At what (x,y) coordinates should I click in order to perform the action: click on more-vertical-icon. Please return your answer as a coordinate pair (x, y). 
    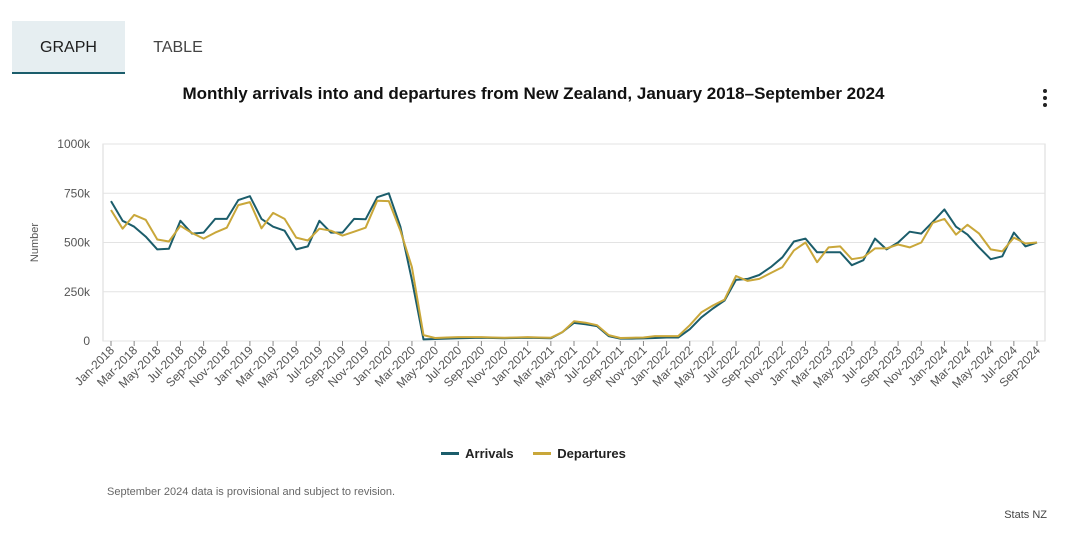
    Looking at the image, I should click on (1045, 100).